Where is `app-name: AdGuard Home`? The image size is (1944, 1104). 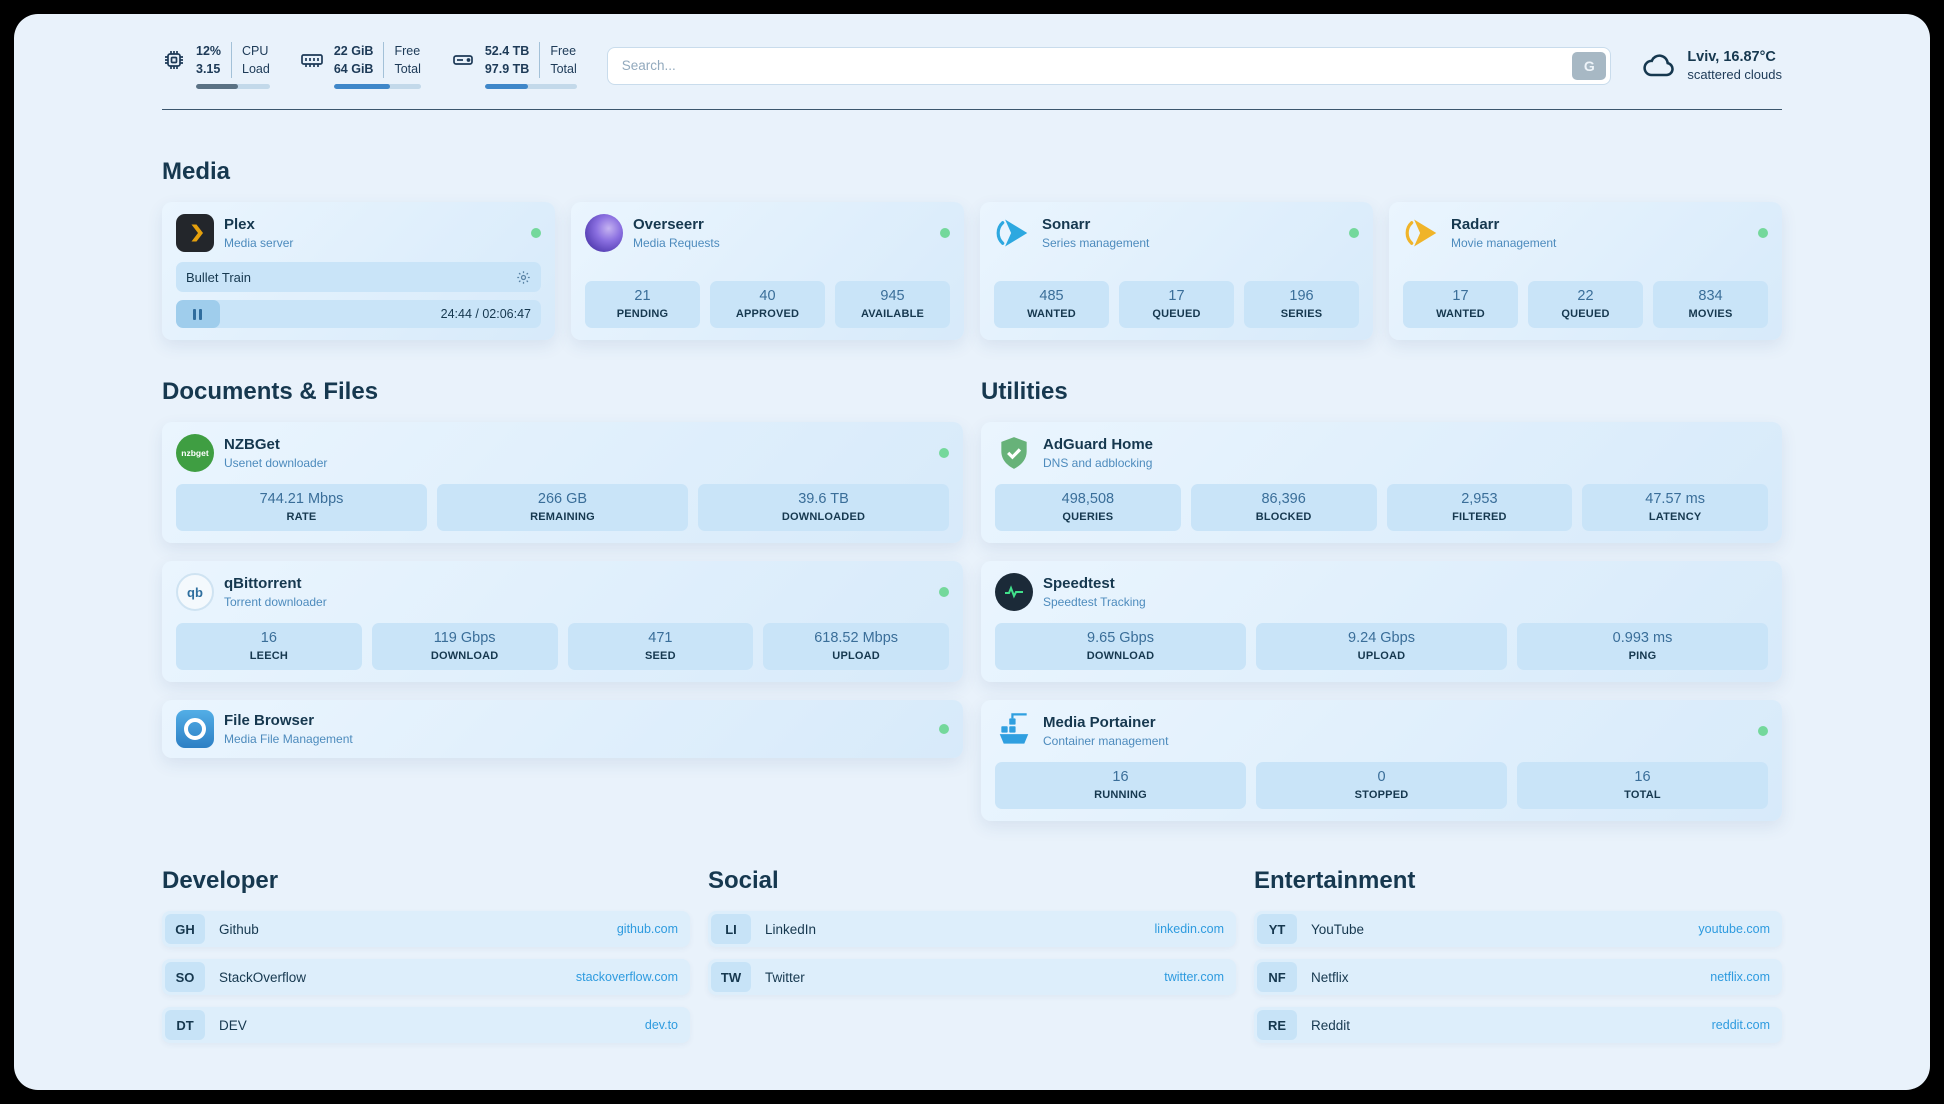 app-name: AdGuard Home is located at coordinates (1098, 445).